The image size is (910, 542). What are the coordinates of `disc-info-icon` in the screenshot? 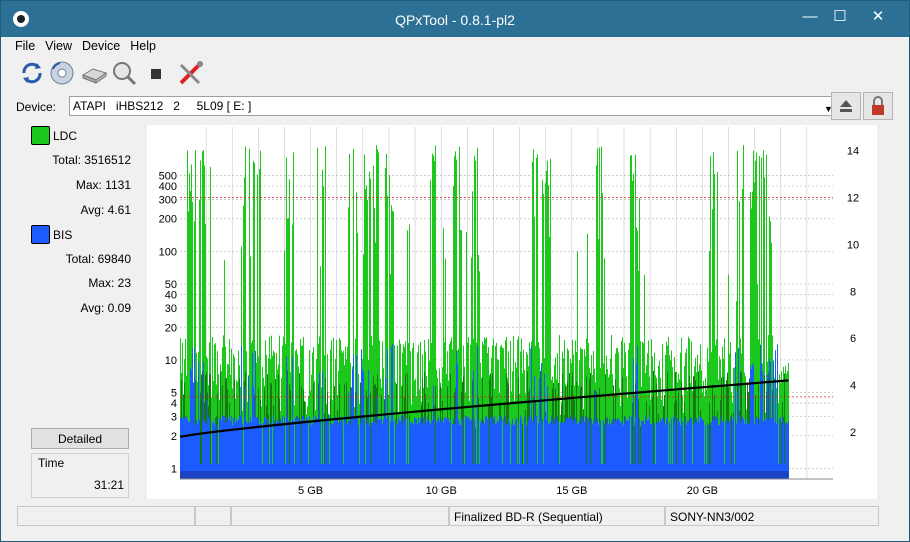 It's located at (62, 73).